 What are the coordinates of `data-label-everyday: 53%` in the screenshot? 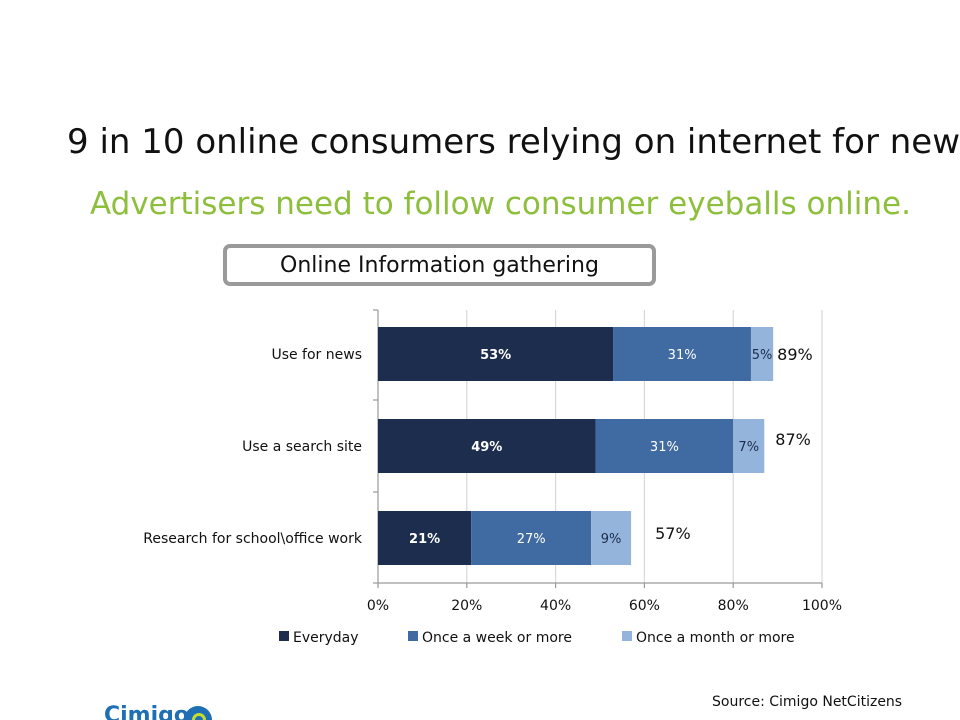 It's located at (495, 355).